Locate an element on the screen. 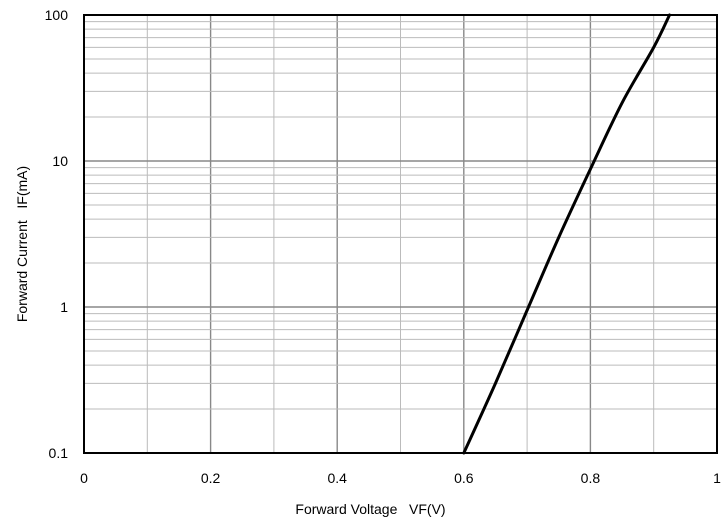 This screenshot has height=522, width=721. x-tick-label: 0.2 is located at coordinates (211, 478).